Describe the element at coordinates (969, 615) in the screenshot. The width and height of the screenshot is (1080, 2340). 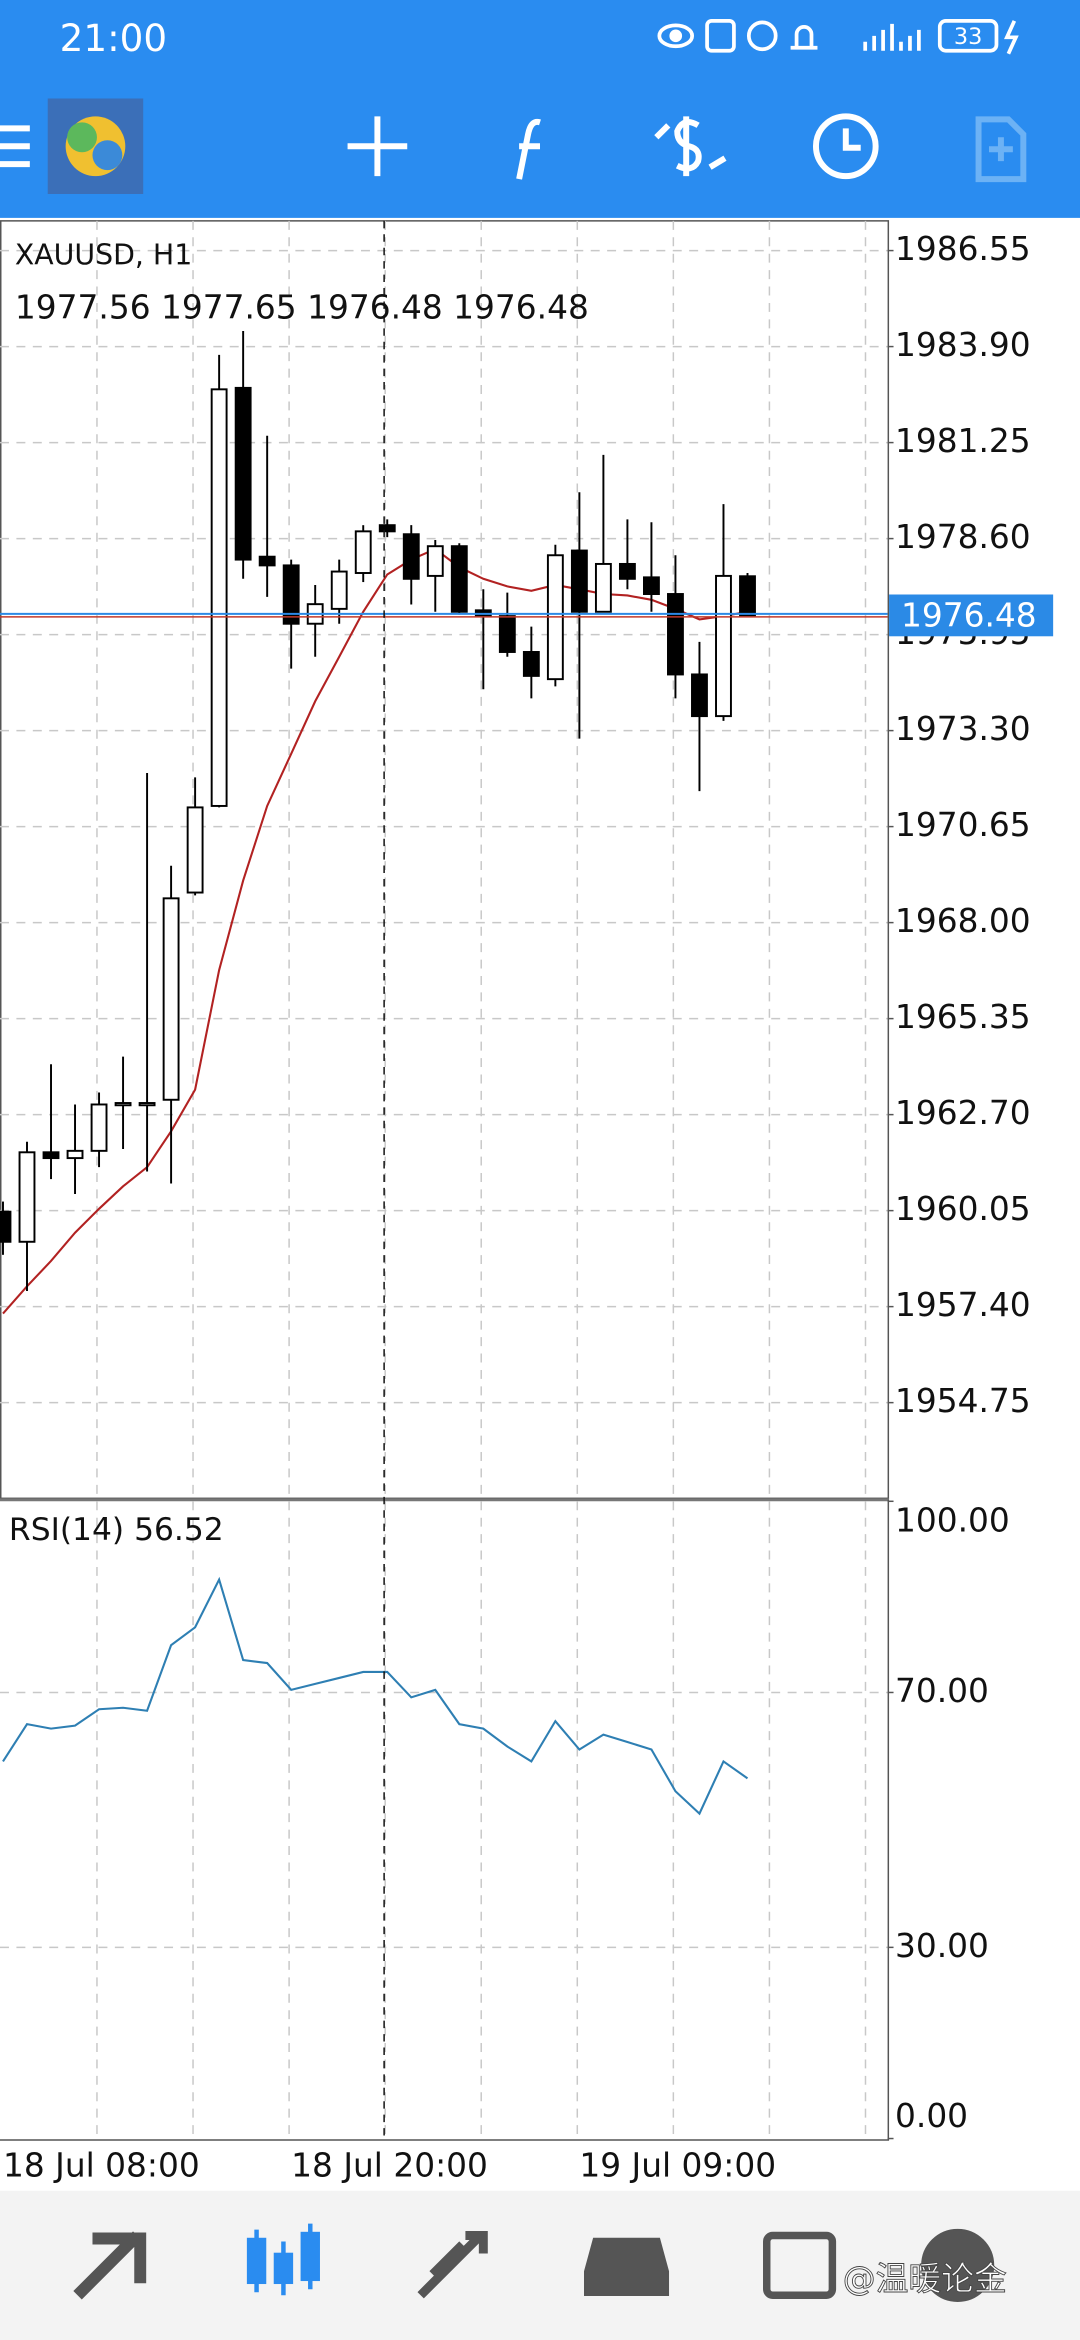
I see `last-price-label: 1976.48` at that location.